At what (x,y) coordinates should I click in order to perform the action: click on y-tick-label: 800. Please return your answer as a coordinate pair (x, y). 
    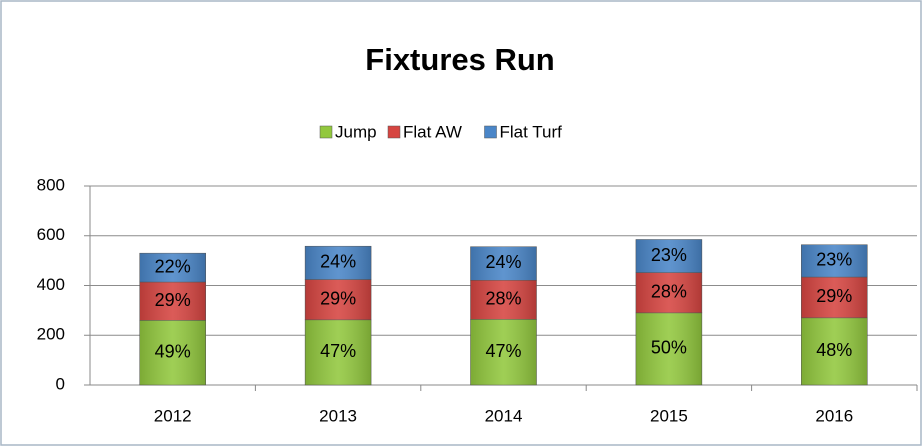
    Looking at the image, I should click on (51, 184).